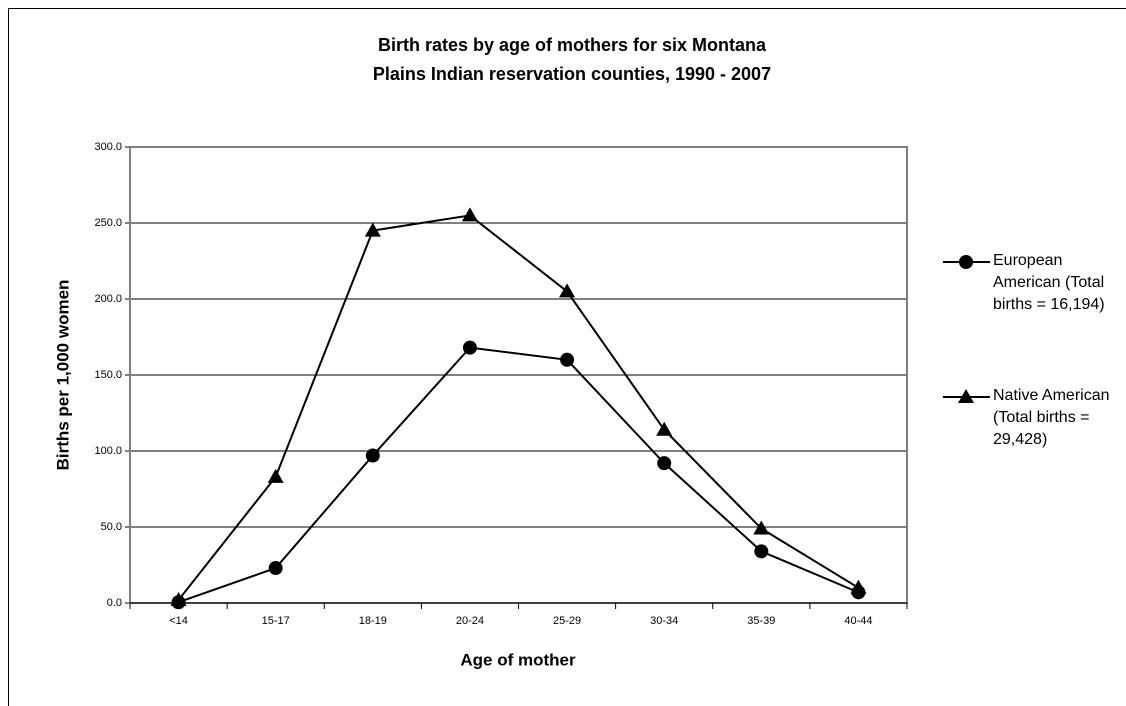 The height and width of the screenshot is (706, 1126). What do you see at coordinates (1051, 417) in the screenshot?
I see `legend-label: Native American (Total births = 29,428)` at bounding box center [1051, 417].